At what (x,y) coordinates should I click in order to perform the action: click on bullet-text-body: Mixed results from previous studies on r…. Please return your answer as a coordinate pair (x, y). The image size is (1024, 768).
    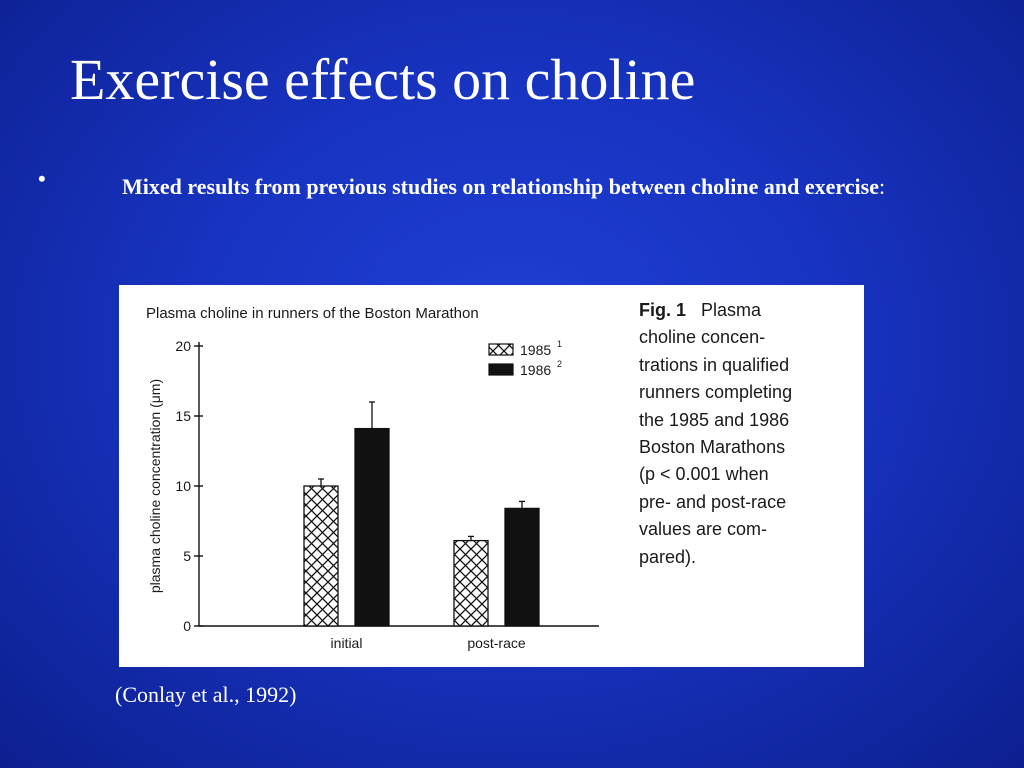
    Looking at the image, I should click on (500, 186).